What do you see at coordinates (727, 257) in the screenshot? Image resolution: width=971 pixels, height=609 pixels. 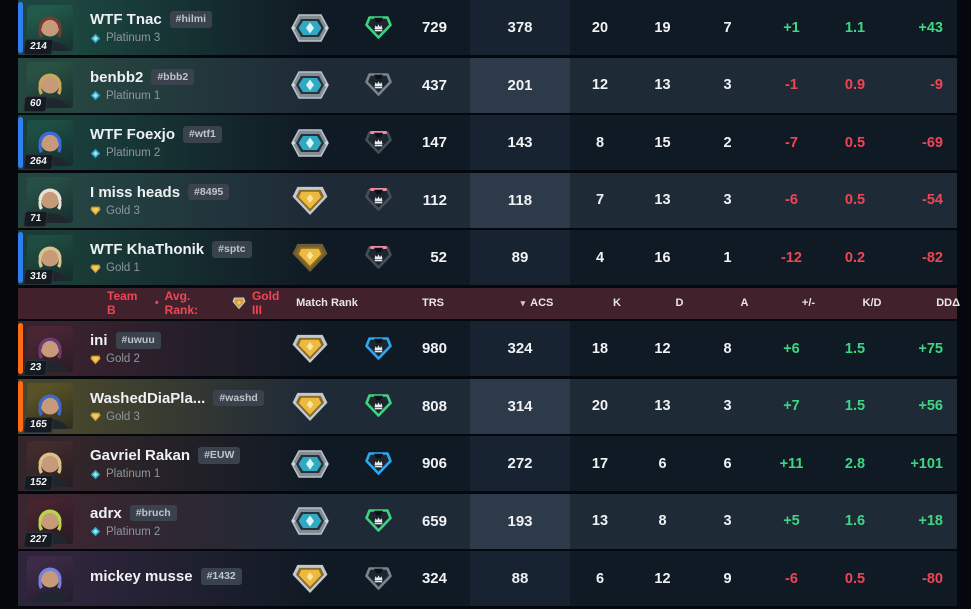 I see `assists-value: 1` at bounding box center [727, 257].